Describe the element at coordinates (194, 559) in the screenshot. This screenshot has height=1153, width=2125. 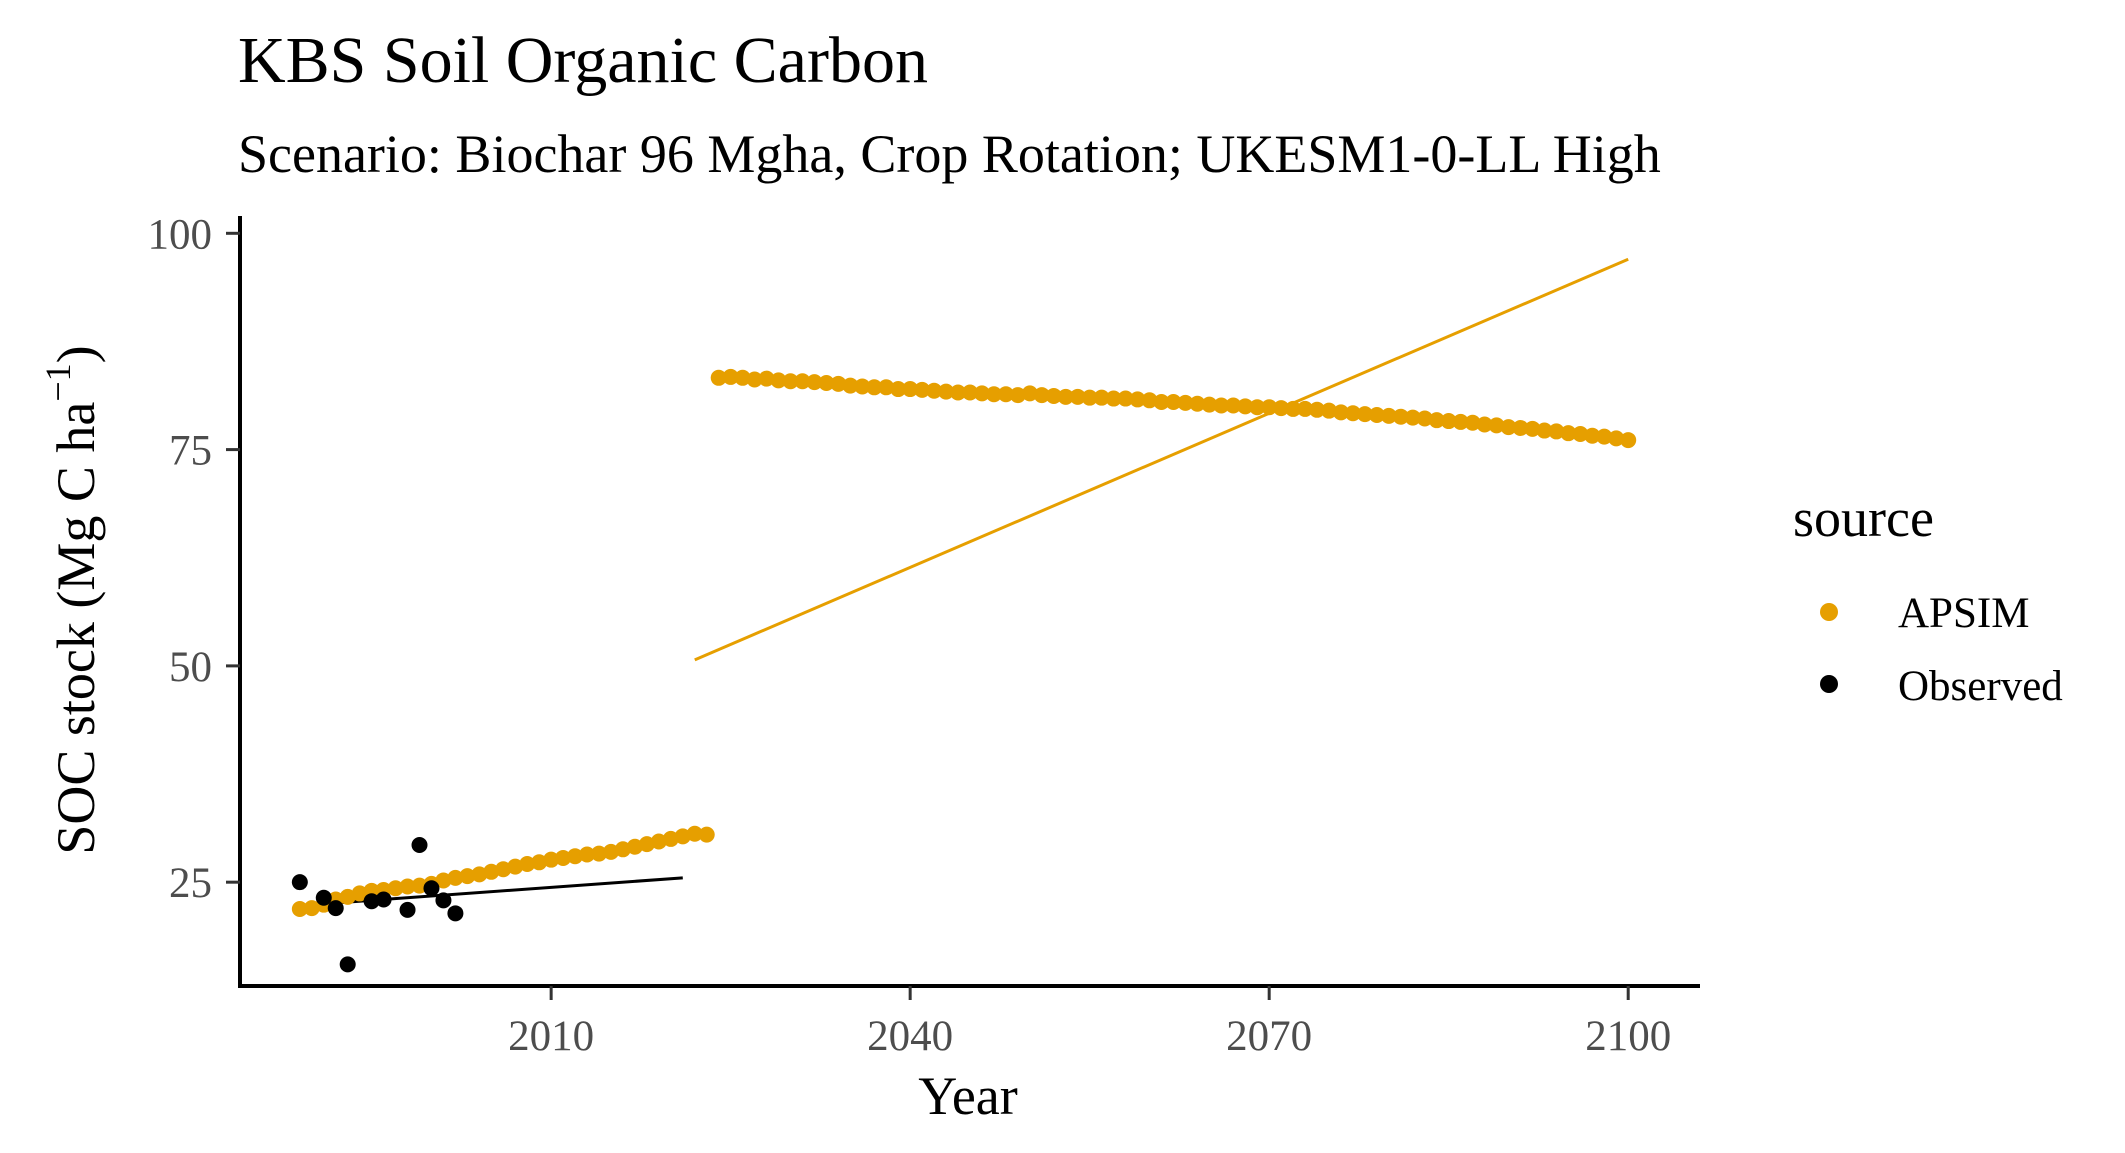
I see `y-axis-ticks: 25 50 75 100` at that location.